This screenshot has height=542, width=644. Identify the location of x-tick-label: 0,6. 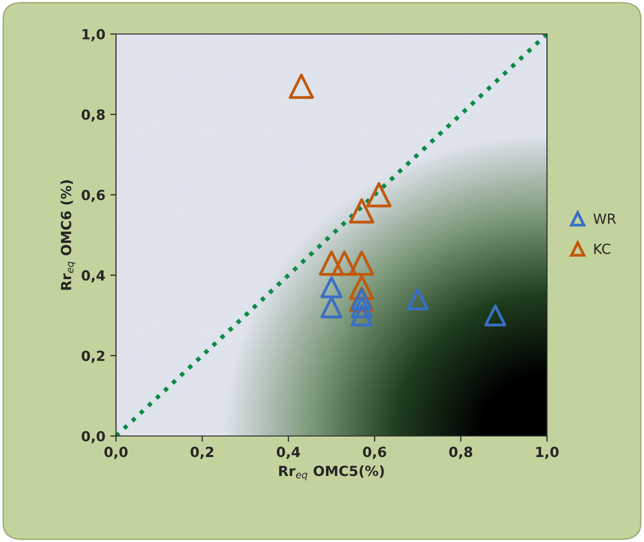
(374, 452).